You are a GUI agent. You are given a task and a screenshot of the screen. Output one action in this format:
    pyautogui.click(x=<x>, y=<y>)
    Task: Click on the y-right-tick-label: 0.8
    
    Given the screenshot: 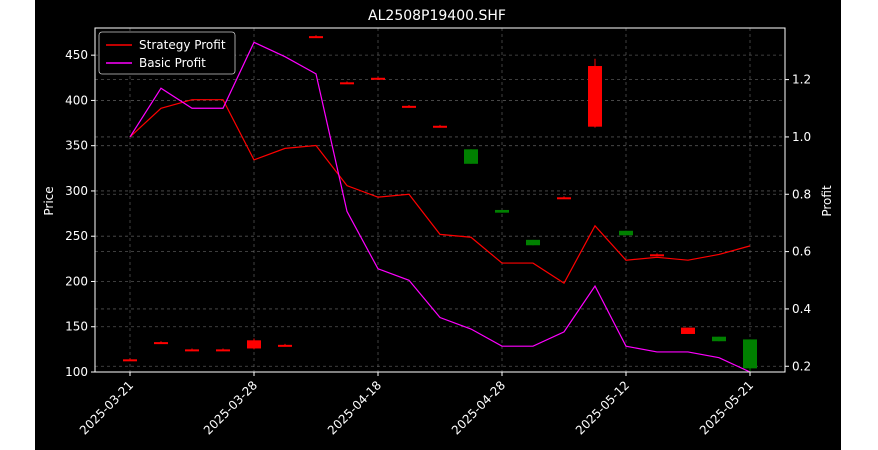 What is the action you would take?
    pyautogui.click(x=801, y=194)
    